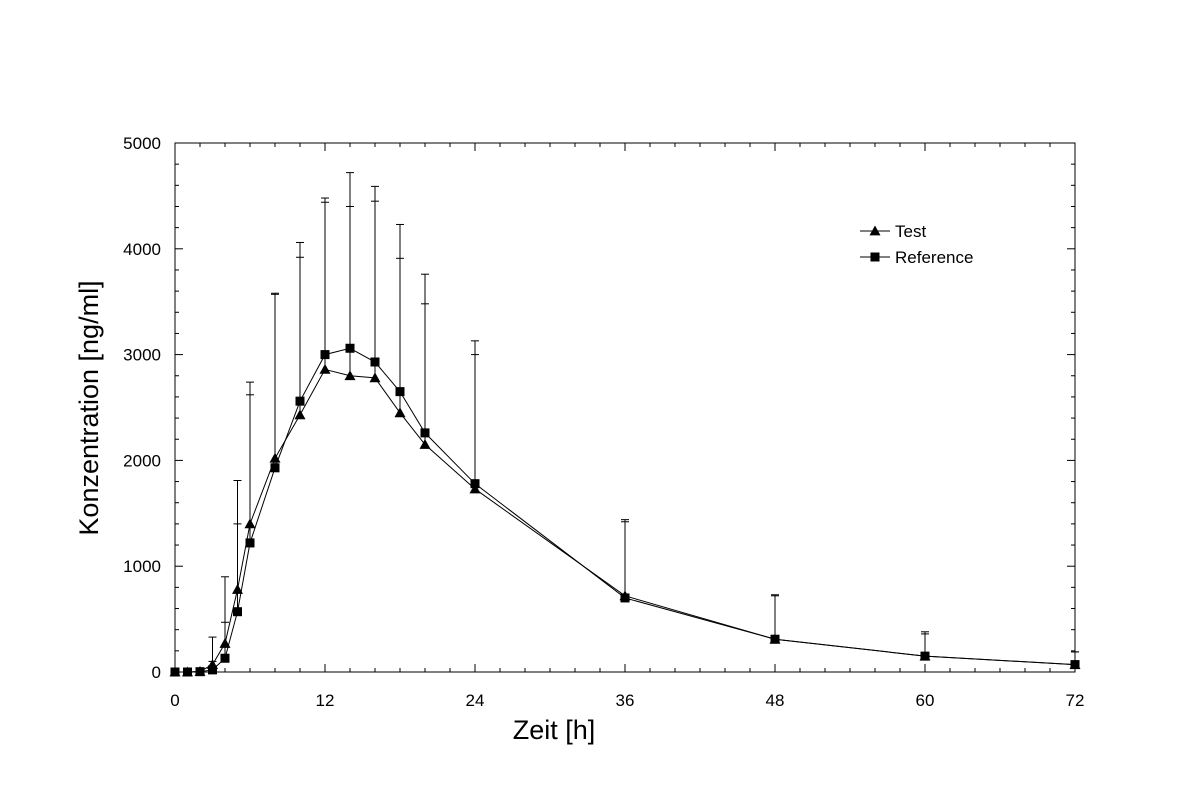  I want to click on y-tick-label: 0, so click(156, 672).